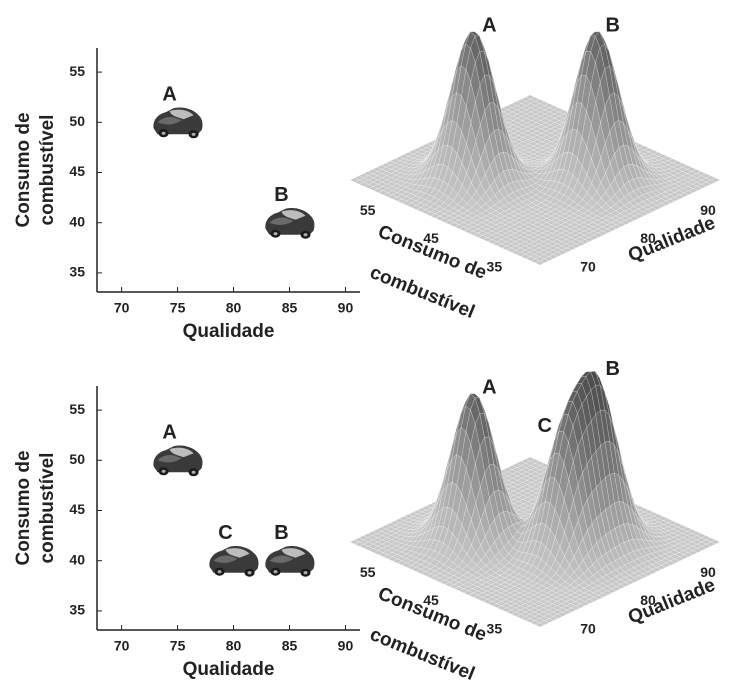 This screenshot has width=735, height=698. Describe the element at coordinates (544, 426) in the screenshot. I see `peak-label: C` at that location.